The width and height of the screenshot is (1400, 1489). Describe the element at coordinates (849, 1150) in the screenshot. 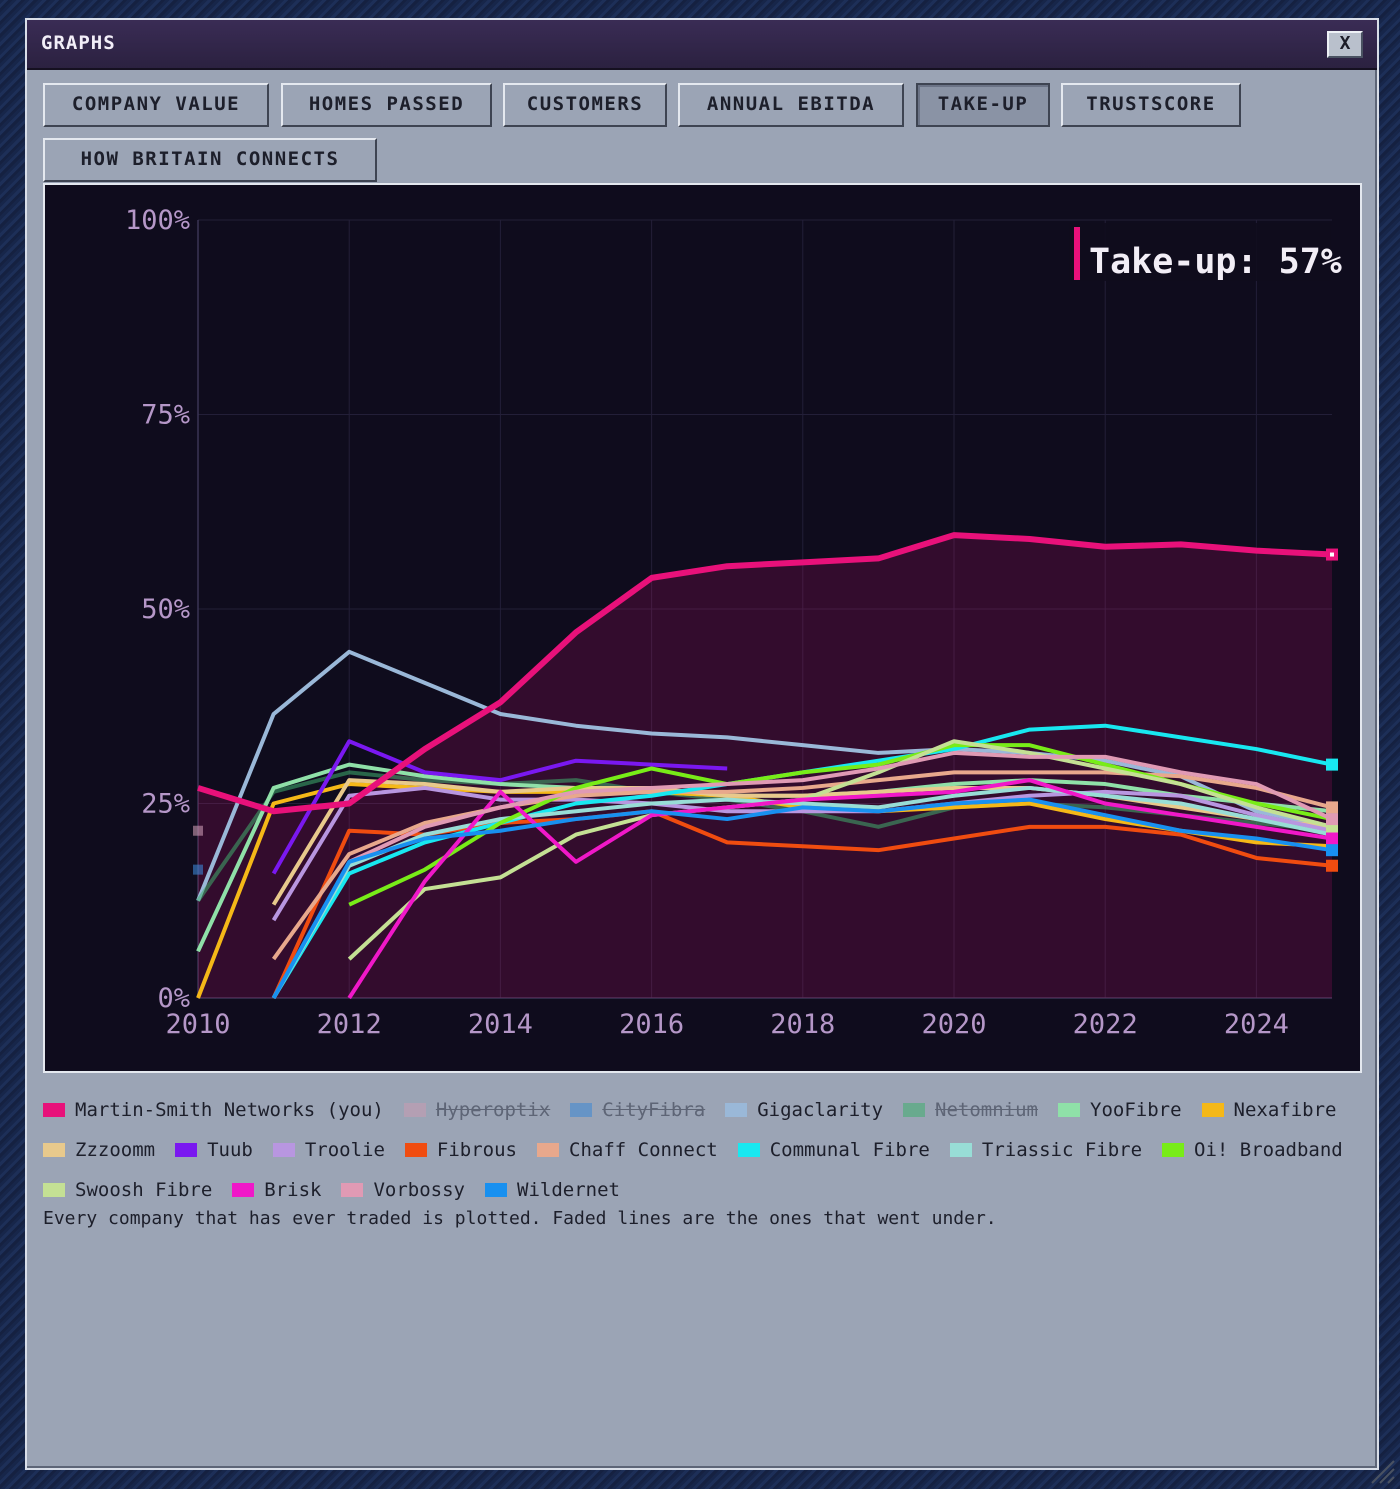

I see `legend-label: Communal Fibre` at that location.